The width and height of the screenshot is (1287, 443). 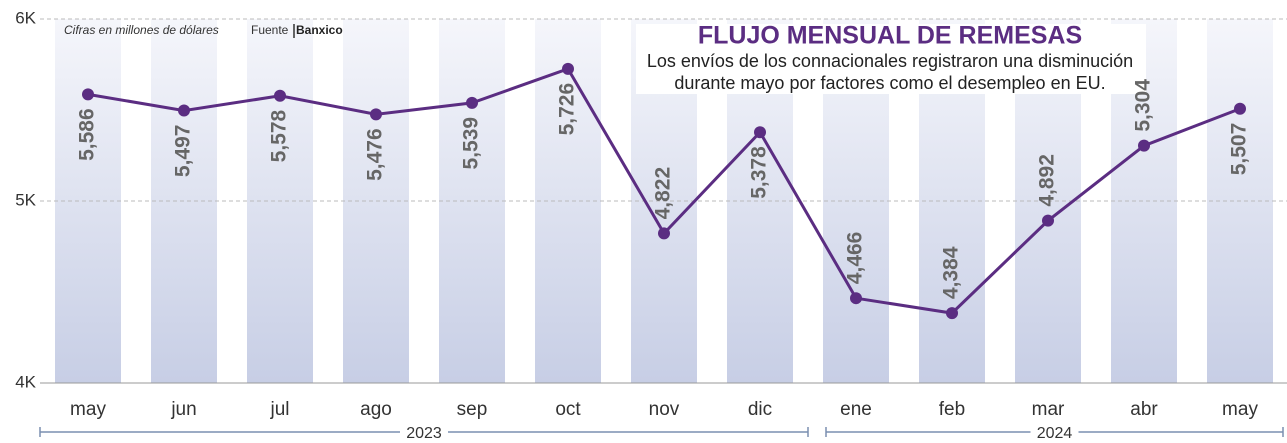 What do you see at coordinates (1047, 180) in the screenshot?
I see `data-label: 4,892` at bounding box center [1047, 180].